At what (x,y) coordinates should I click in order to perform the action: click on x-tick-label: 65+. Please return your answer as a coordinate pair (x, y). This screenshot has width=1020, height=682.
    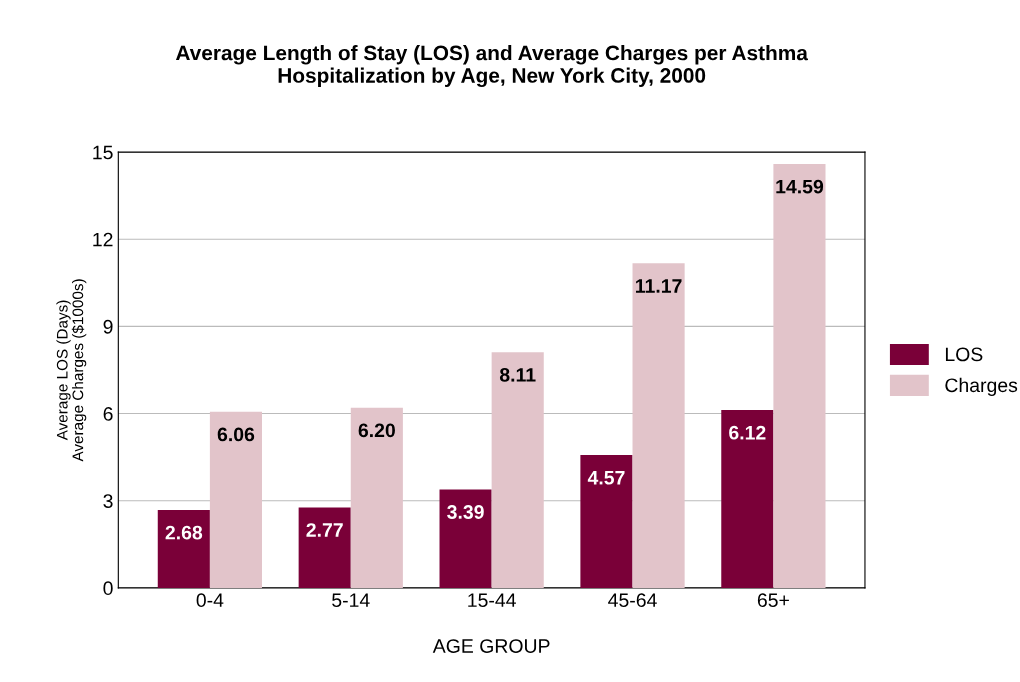
    Looking at the image, I should click on (773, 600).